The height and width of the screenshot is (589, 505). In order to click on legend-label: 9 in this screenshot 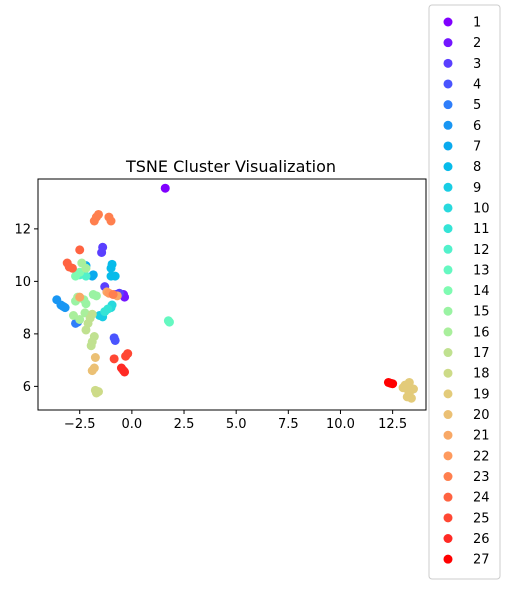, I will do `click(477, 188)`.